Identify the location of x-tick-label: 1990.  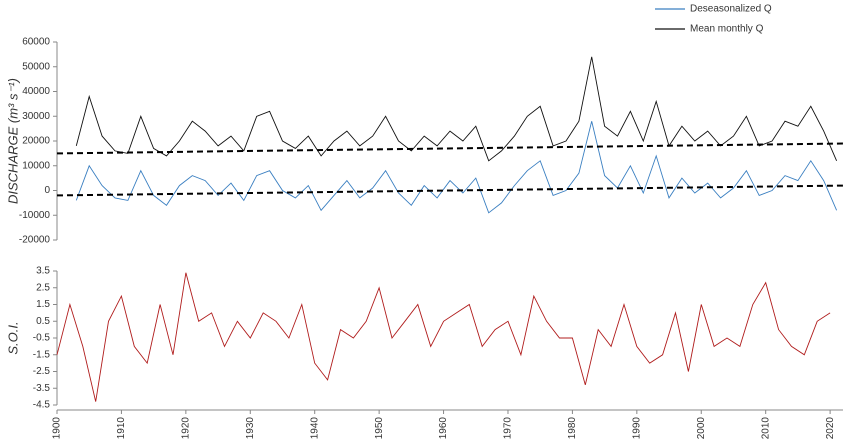
(636, 428).